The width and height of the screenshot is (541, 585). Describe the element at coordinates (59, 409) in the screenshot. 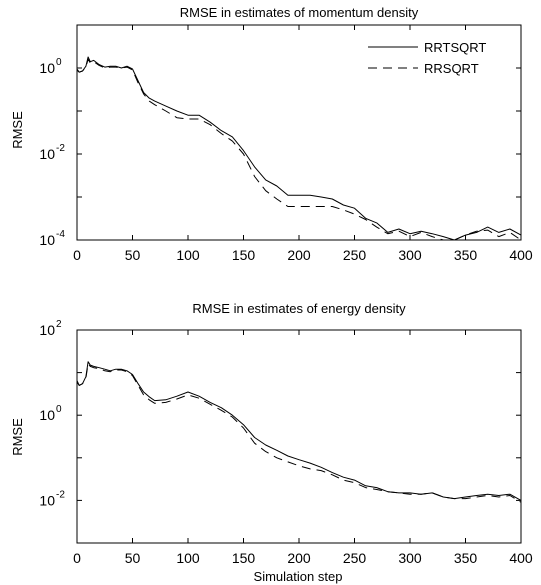

I see `energy-y-tick-exponent: 0` at that location.